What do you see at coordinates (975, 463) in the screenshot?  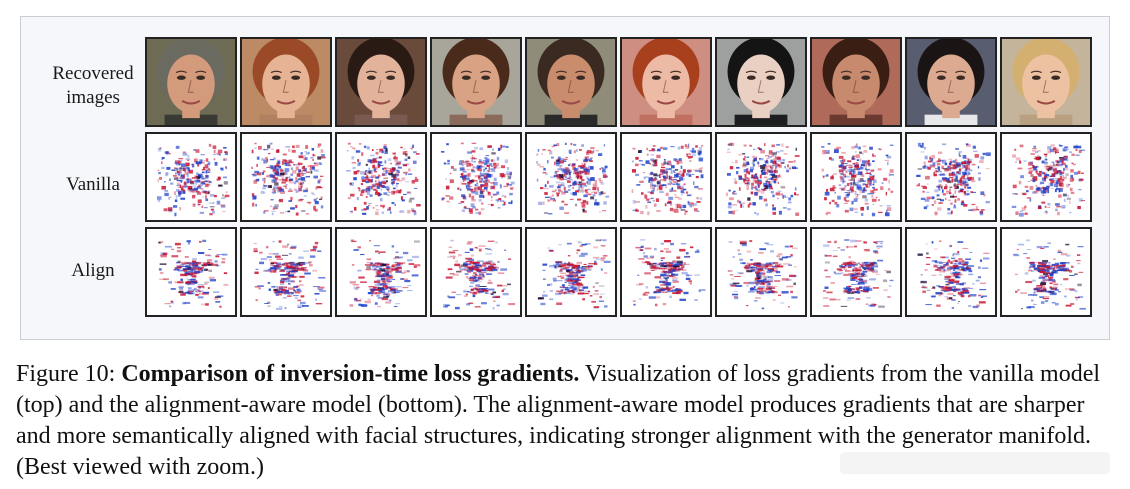 I see `watermark` at bounding box center [975, 463].